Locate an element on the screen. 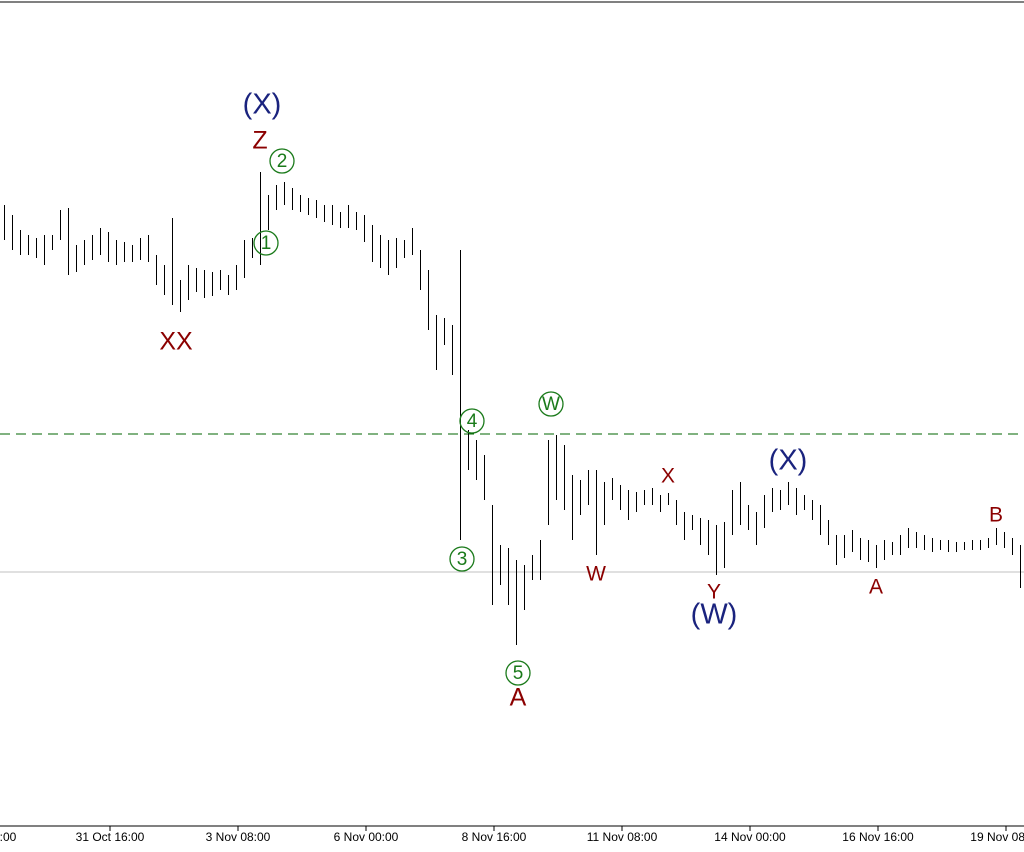 Image resolution: width=1024 pixels, height=852 pixels. wave-label: 5 is located at coordinates (518, 673).